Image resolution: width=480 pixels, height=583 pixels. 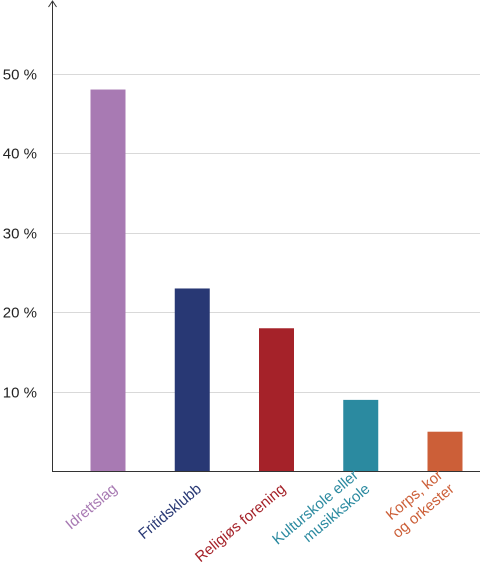 I want to click on x-category-label: Religiøs forening, so click(x=240, y=522).